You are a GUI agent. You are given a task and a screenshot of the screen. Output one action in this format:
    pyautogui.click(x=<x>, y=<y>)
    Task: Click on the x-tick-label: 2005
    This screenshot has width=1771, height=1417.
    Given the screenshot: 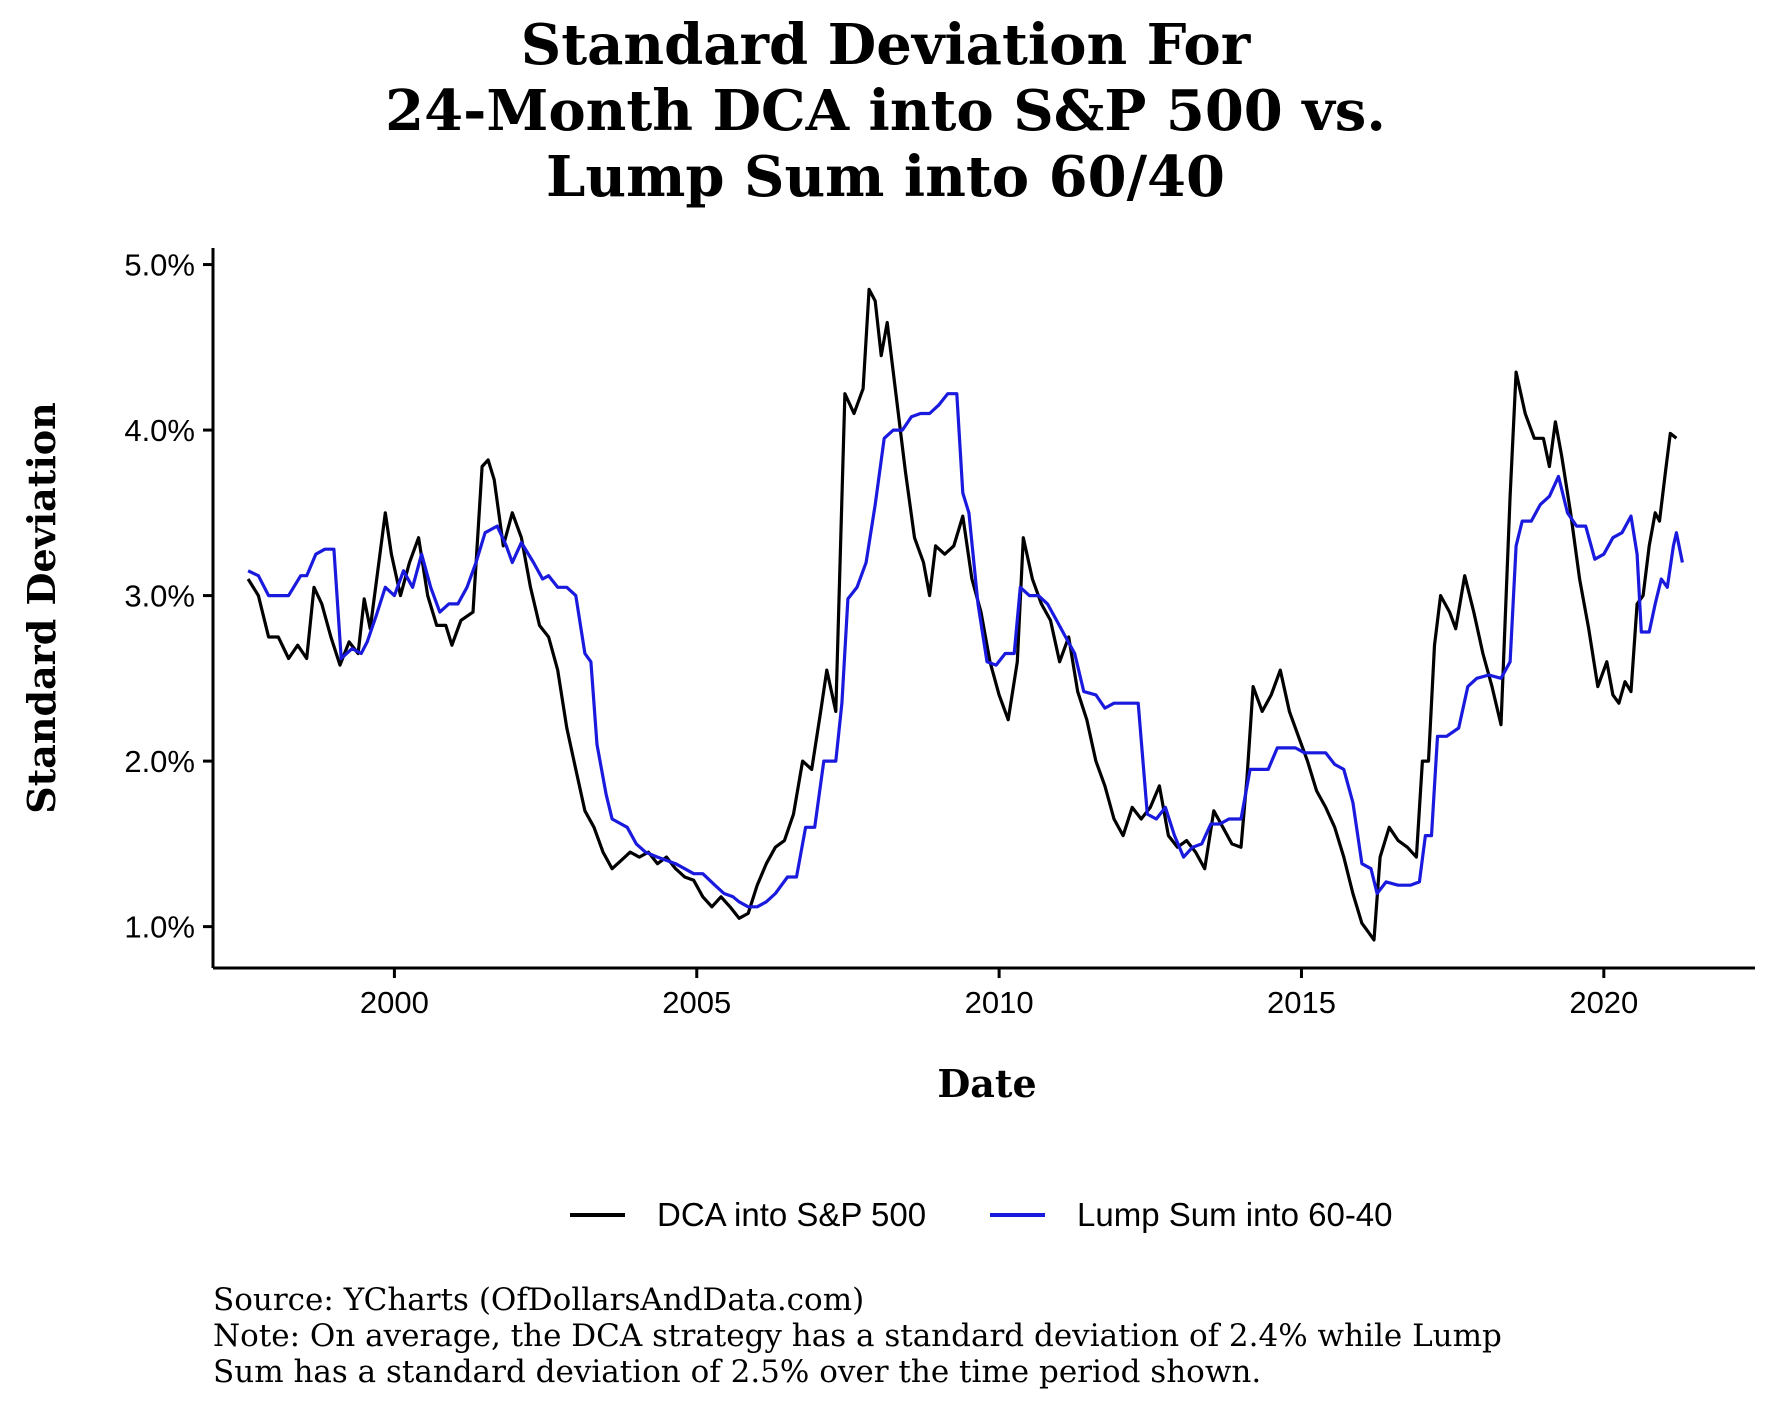 What is the action you would take?
    pyautogui.click(x=696, y=1002)
    